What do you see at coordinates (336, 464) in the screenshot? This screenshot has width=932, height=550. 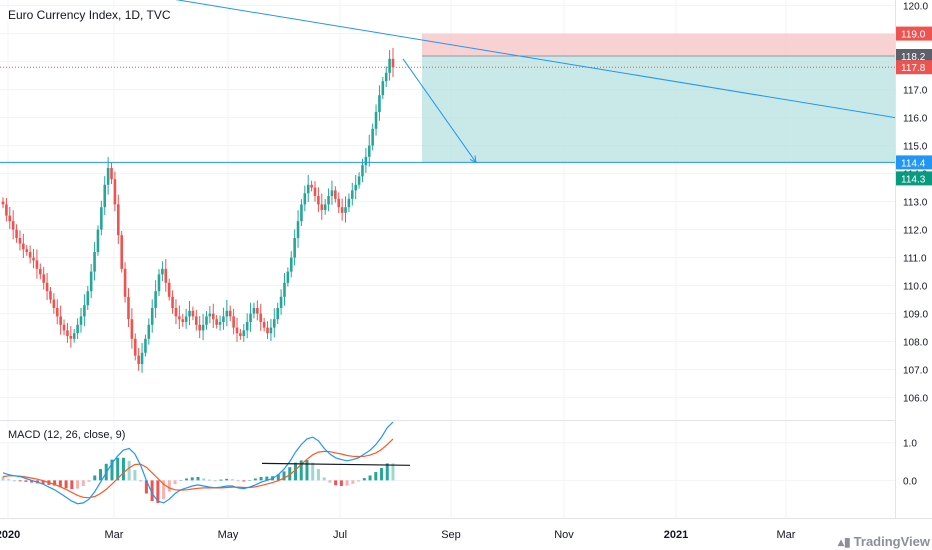 I see `macd-divergence-line` at bounding box center [336, 464].